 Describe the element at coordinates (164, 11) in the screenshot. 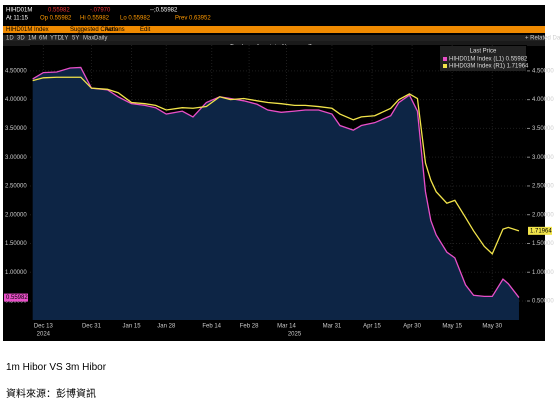

I see `header-text: --;0.55982` at that location.